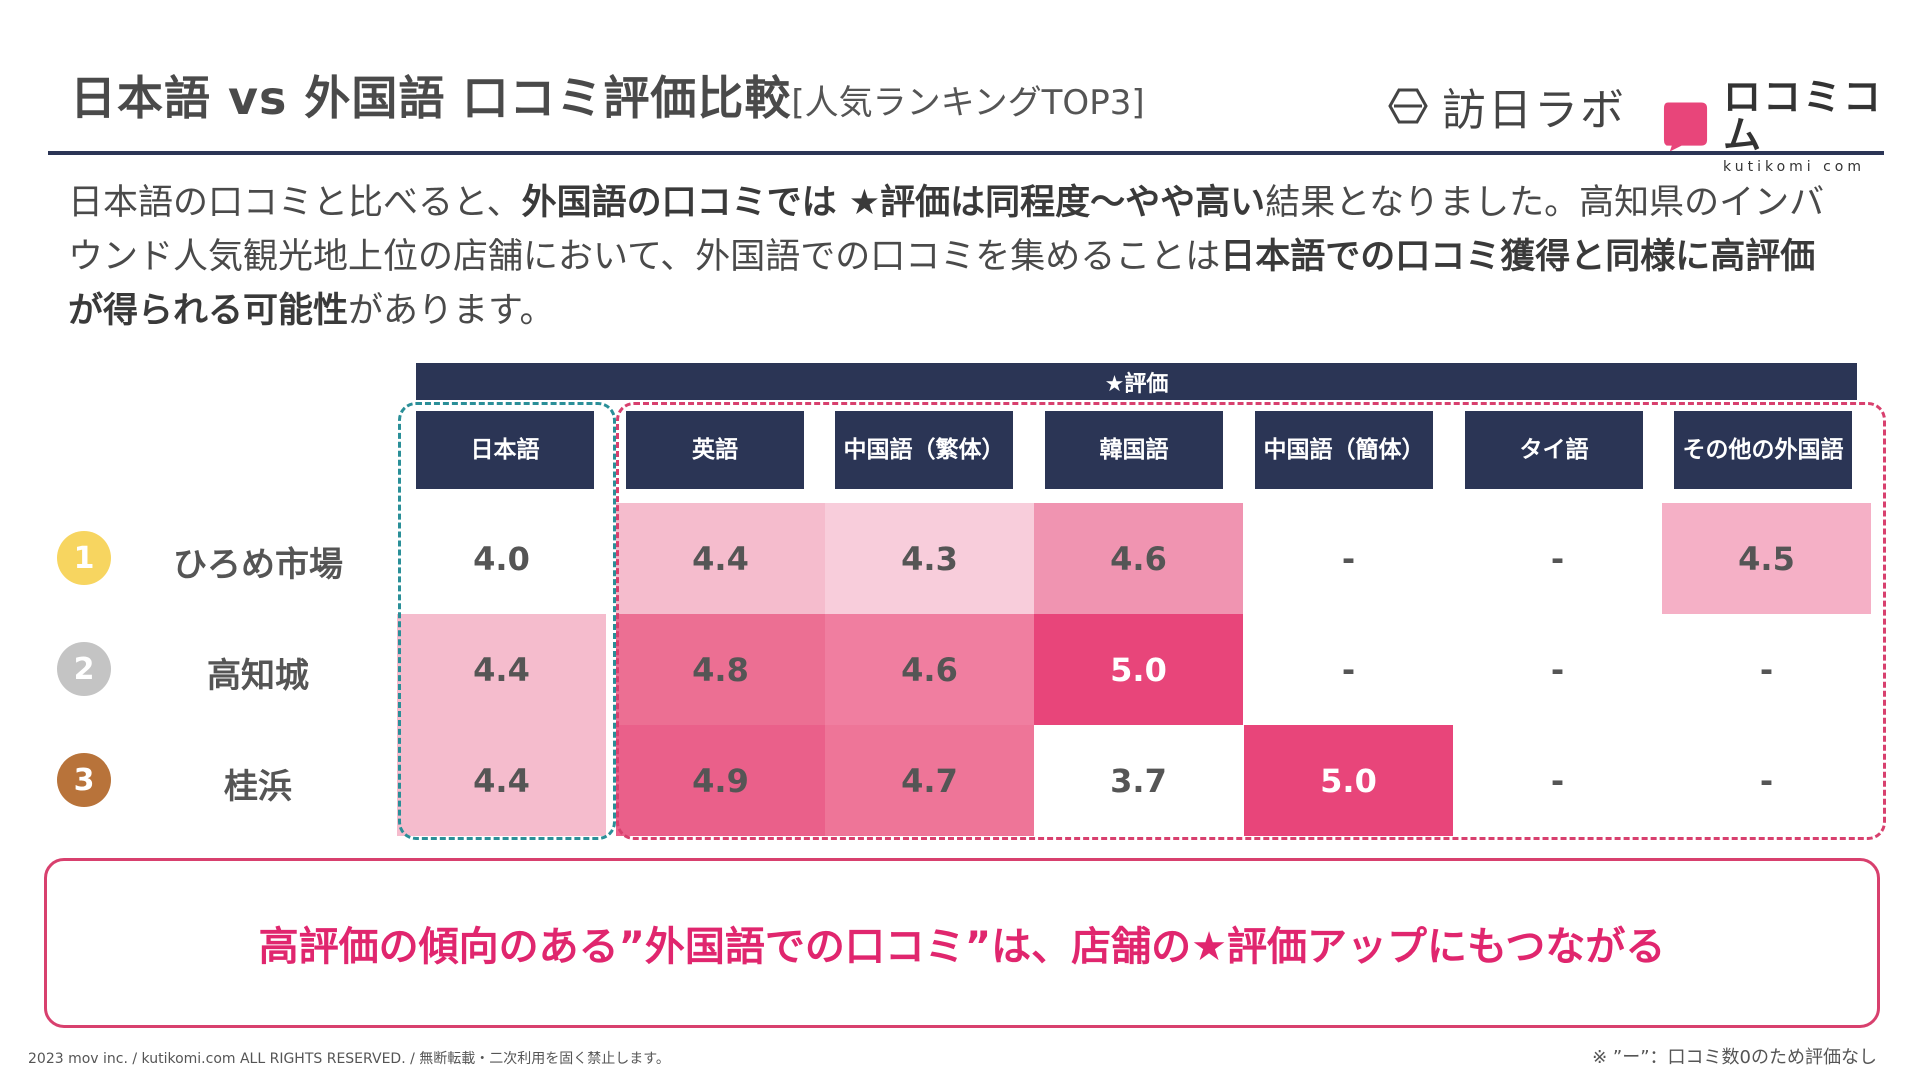 This screenshot has width=1919, height=1080. I want to click on rating-header-band: ★評価, so click(1136, 381).